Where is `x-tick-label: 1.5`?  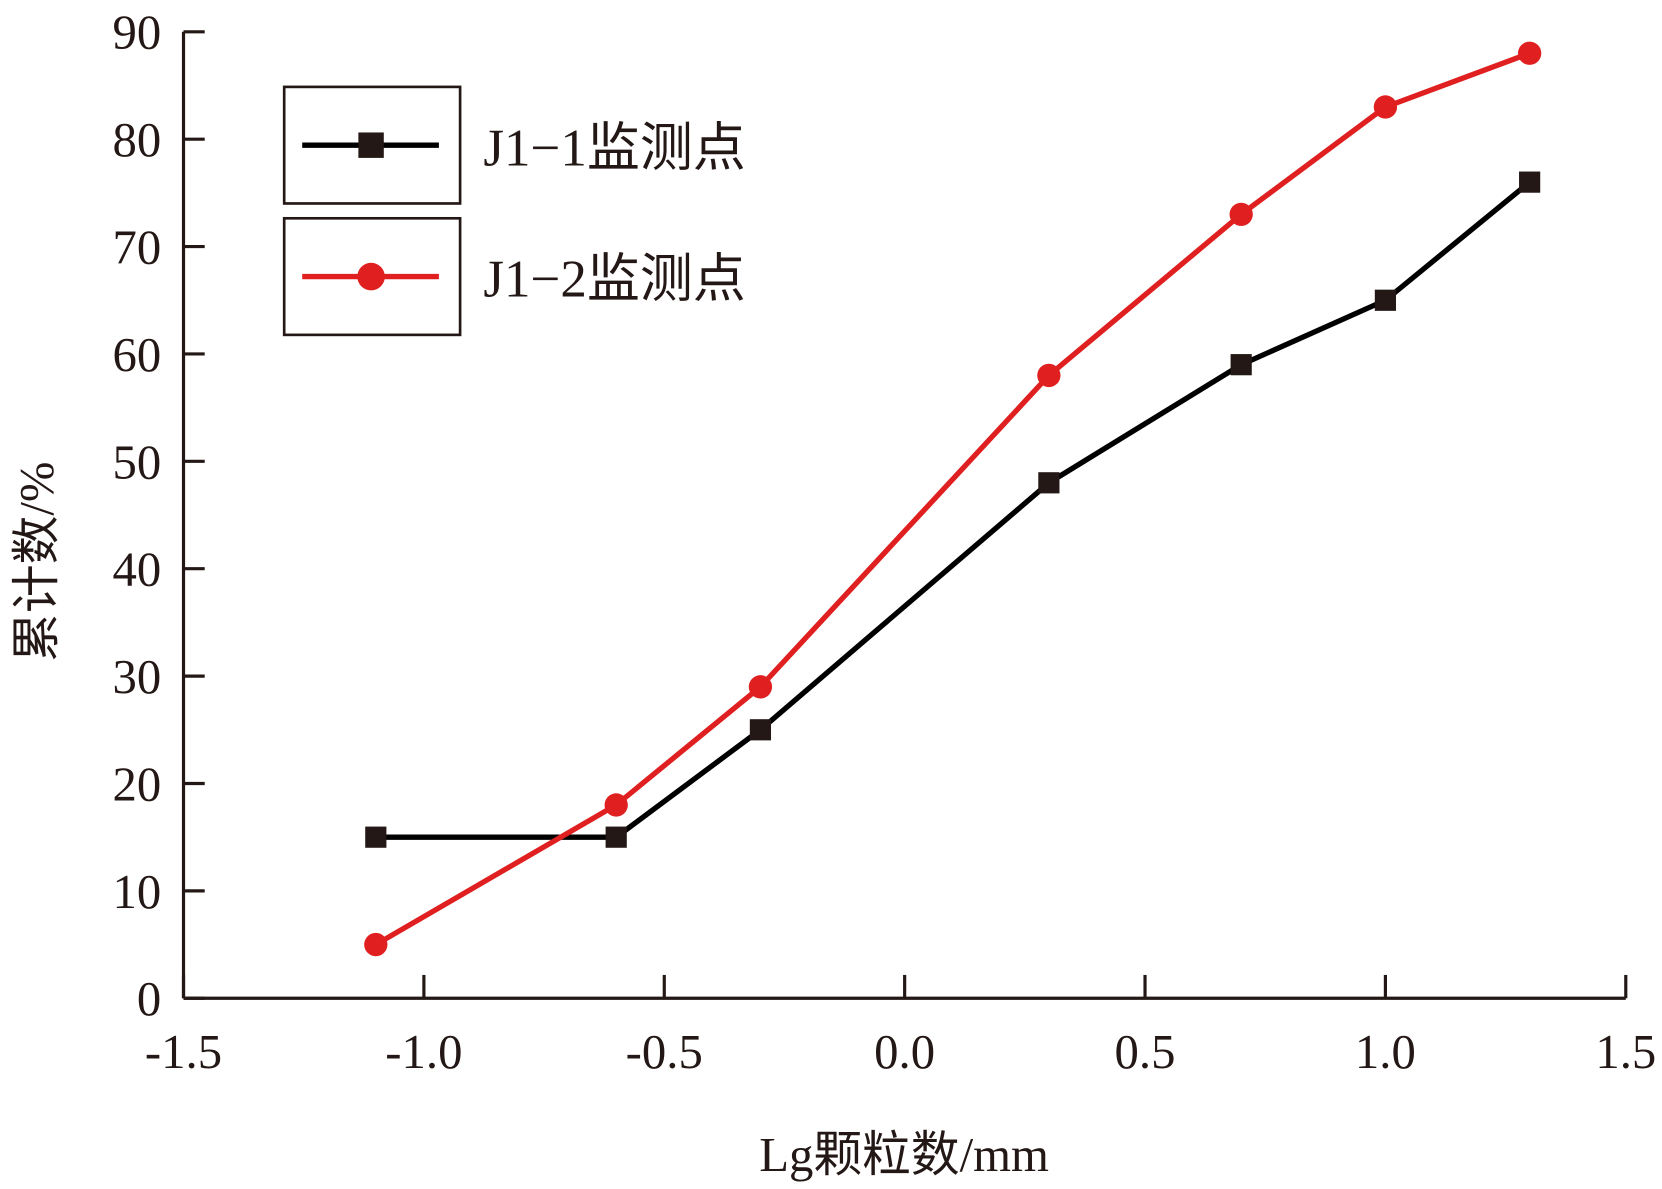 x-tick-label: 1.5 is located at coordinates (1625, 1052).